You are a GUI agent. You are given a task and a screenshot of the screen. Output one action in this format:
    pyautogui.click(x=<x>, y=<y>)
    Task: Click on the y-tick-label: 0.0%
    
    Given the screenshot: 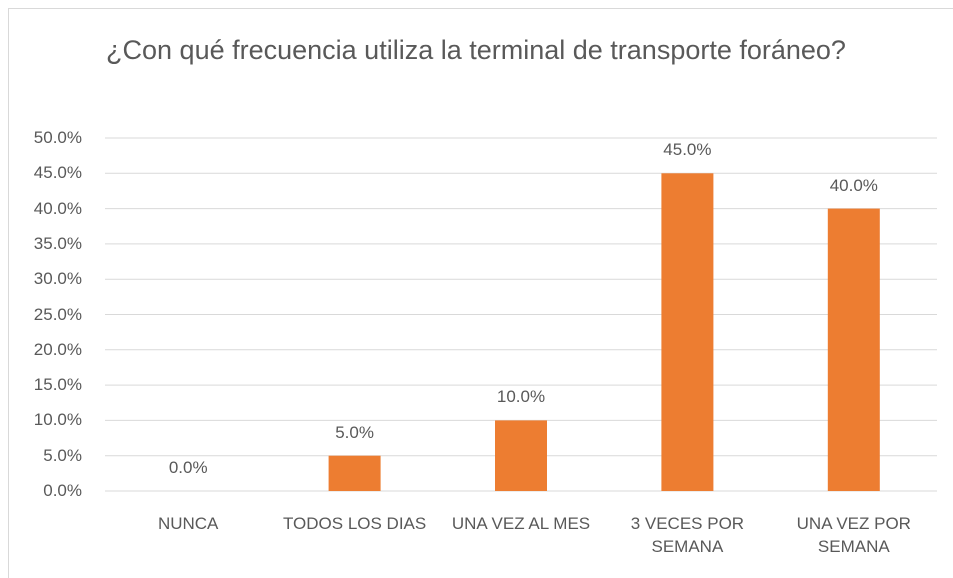 What is the action you would take?
    pyautogui.click(x=62, y=490)
    